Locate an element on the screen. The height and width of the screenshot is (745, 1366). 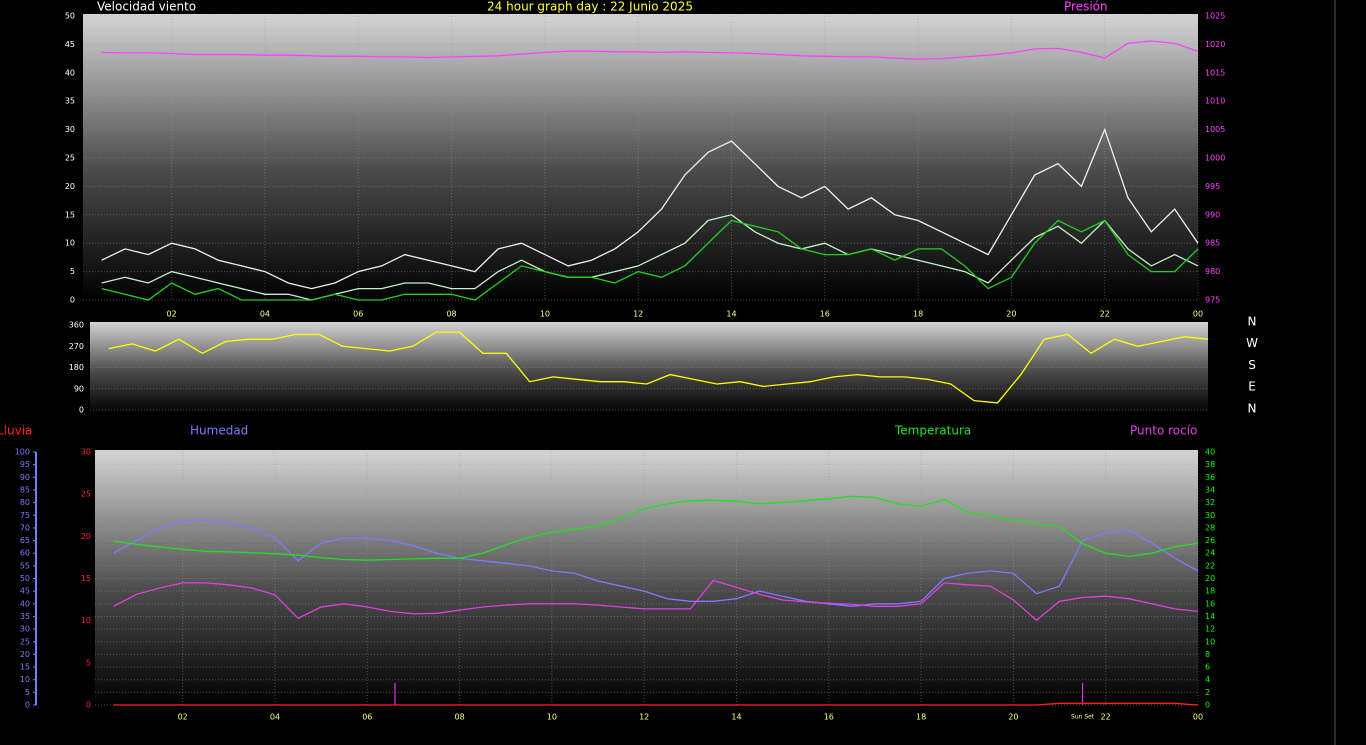
series-label: Lluvia is located at coordinates (16, 431).